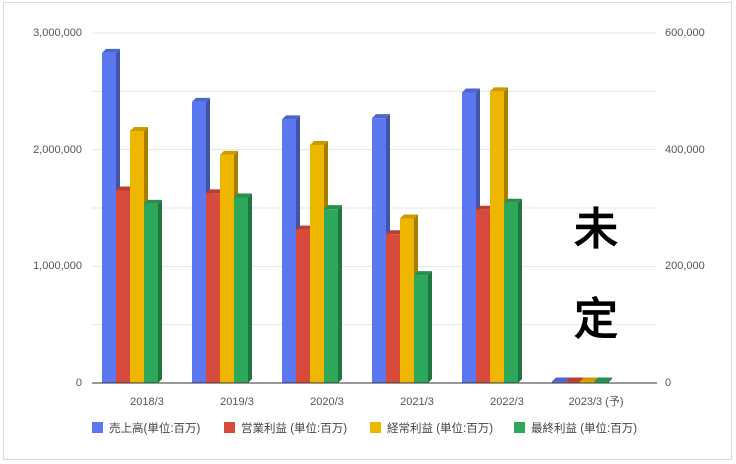  I want to click on legend-label-sales: 売上高(単位:百万), so click(155, 428).